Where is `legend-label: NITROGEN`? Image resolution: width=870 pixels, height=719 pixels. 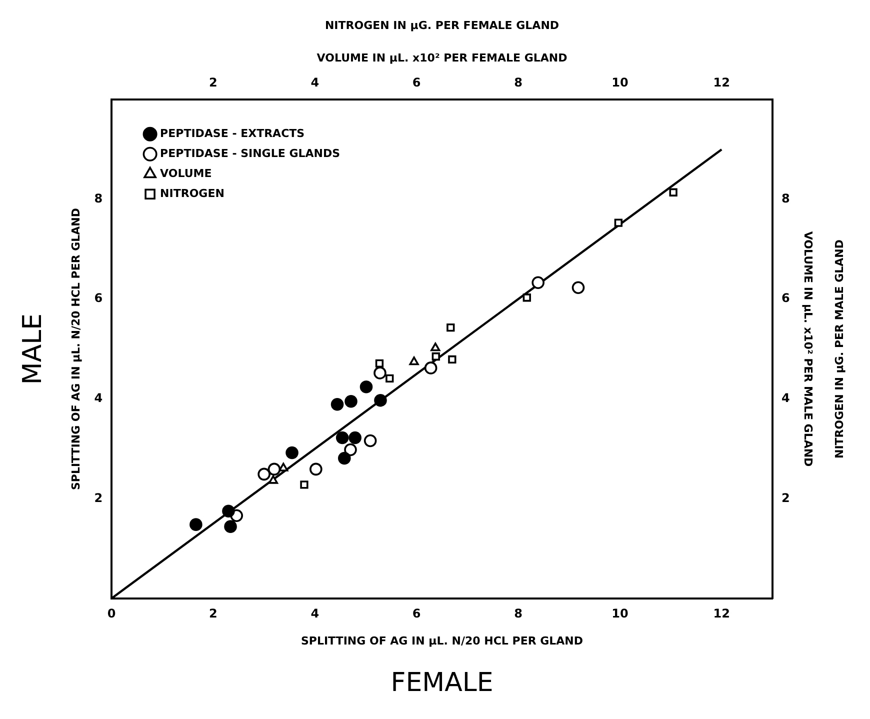
legend-label: NITROGEN is located at coordinates (192, 193).